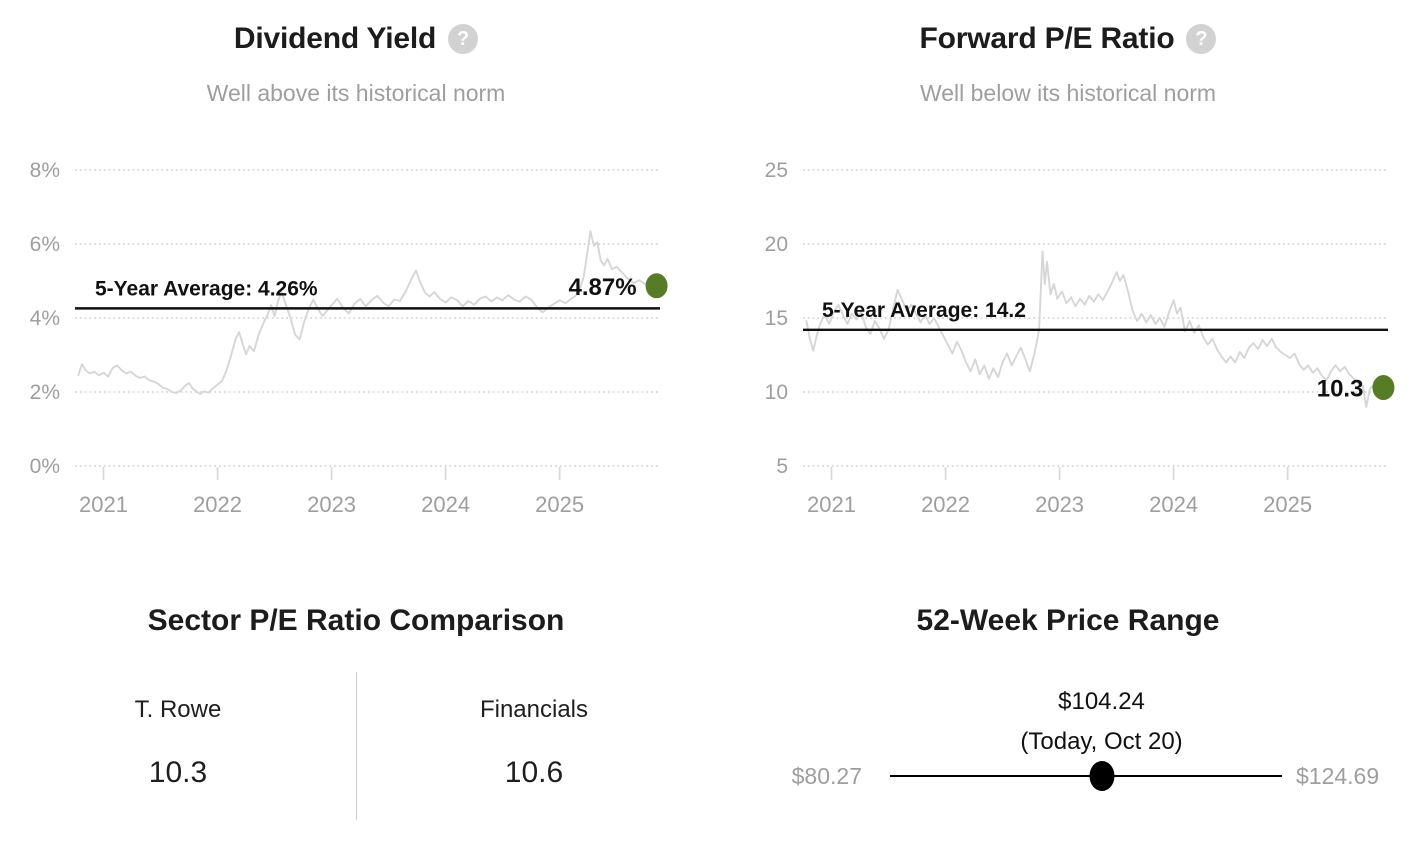  Describe the element at coordinates (356, 620) in the screenshot. I see `section-title: Sector P/E Ratio Comparison` at that location.